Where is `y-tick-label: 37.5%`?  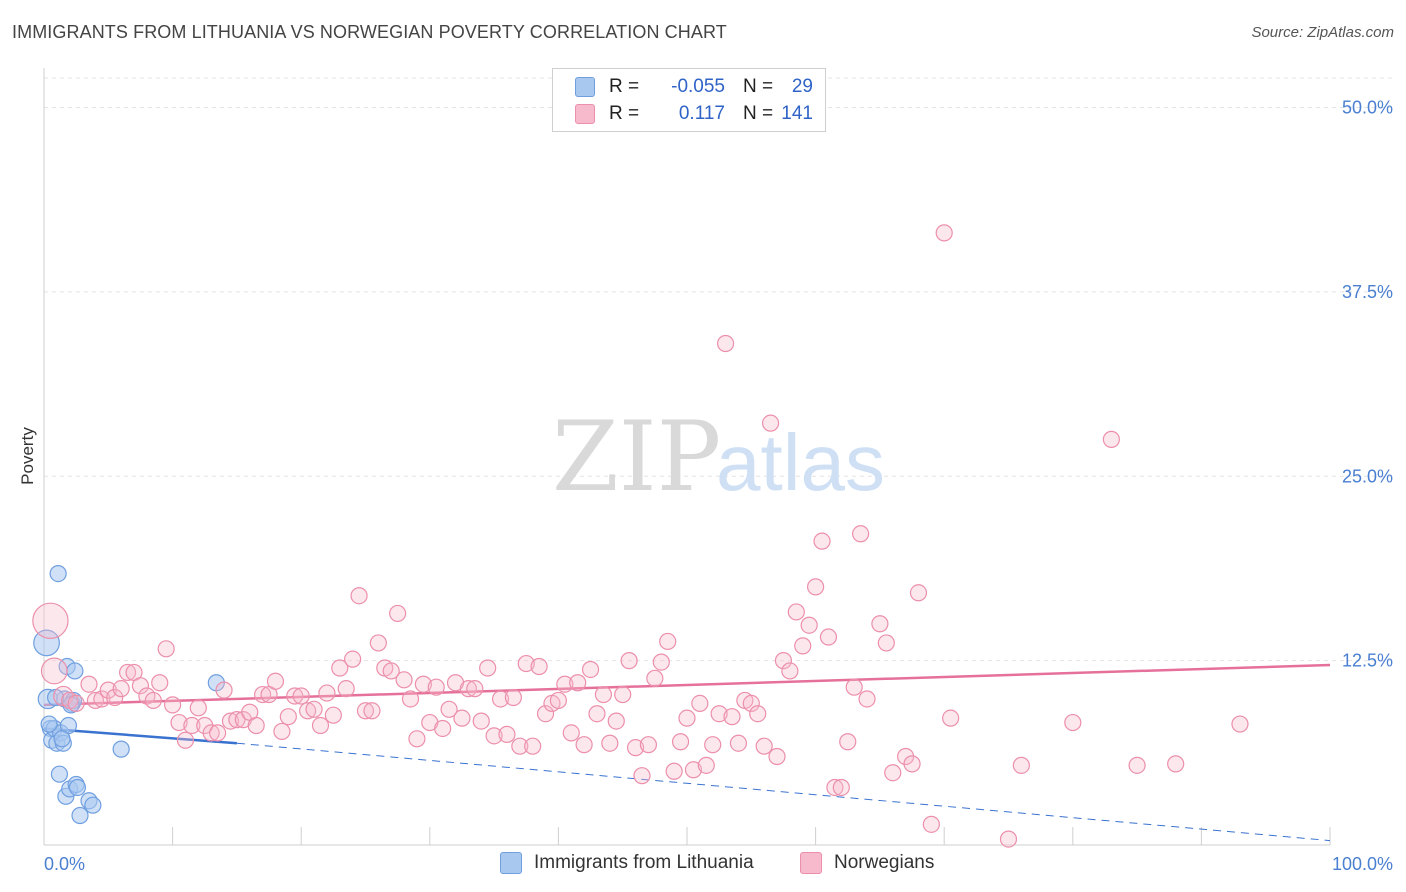
y-tick-label: 37.5% is located at coordinates (1367, 292).